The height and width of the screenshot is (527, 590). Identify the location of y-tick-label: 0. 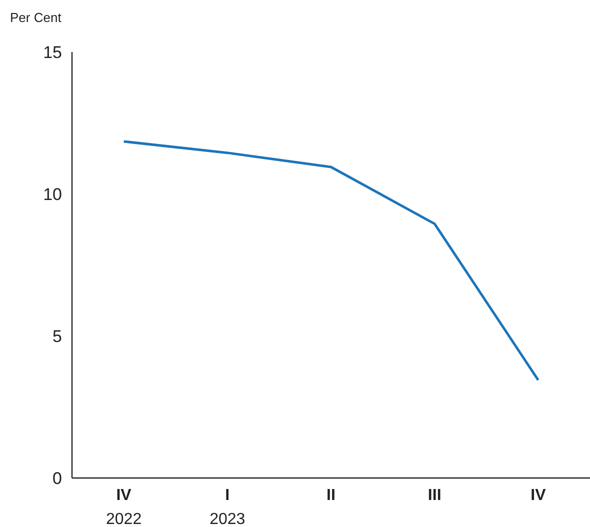
(57, 478).